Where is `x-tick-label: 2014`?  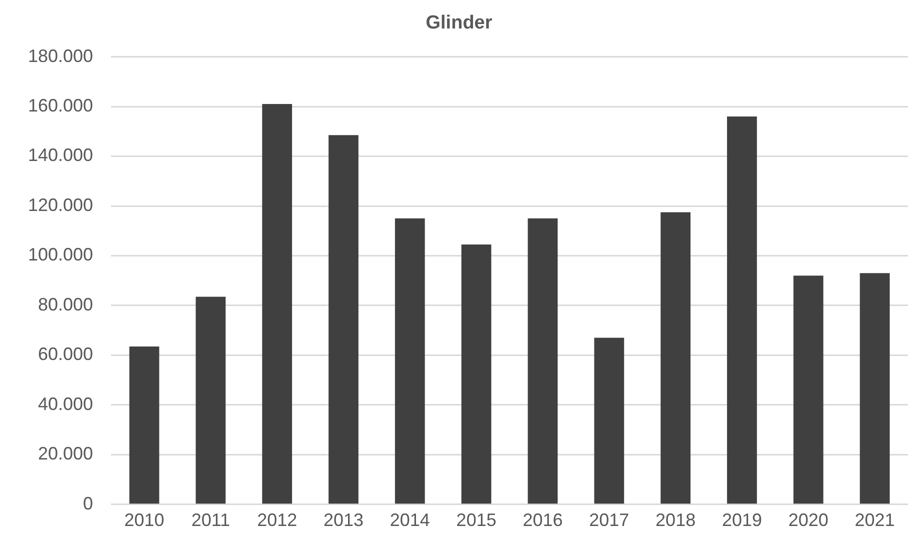
x-tick-label: 2014 is located at coordinates (410, 520).